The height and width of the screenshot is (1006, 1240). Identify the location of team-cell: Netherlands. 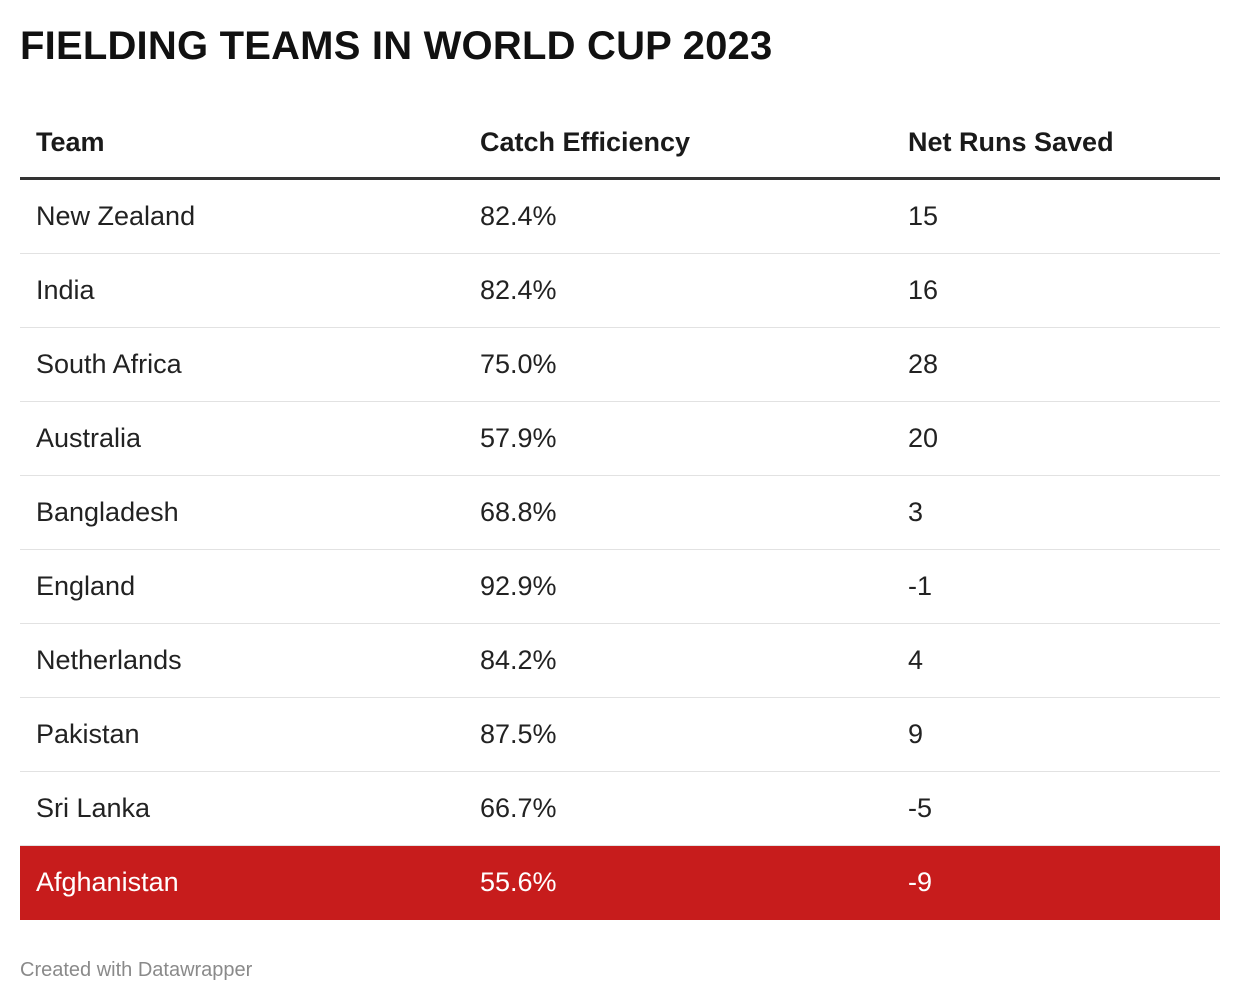
(242, 660).